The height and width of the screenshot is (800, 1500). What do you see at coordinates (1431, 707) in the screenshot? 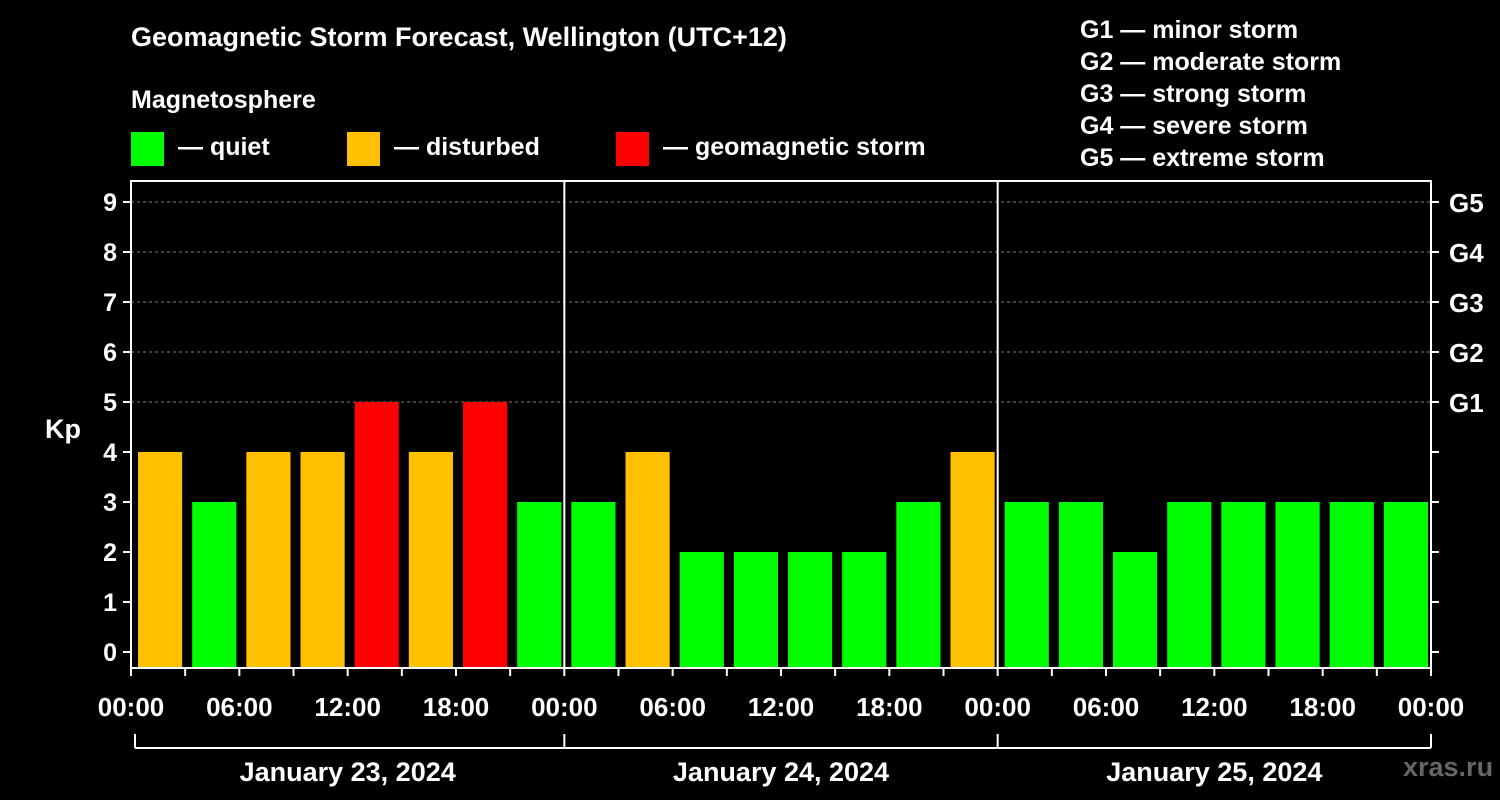
I see `x-tick-label-12: 00:00` at bounding box center [1431, 707].